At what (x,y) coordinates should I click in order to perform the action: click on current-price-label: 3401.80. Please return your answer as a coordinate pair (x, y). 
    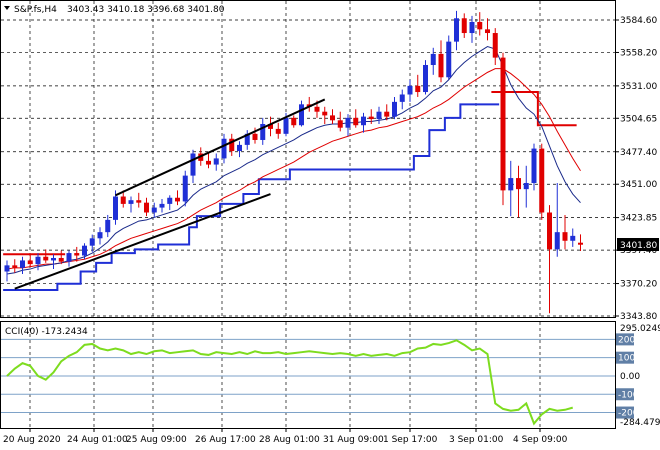
    Looking at the image, I should click on (638, 246).